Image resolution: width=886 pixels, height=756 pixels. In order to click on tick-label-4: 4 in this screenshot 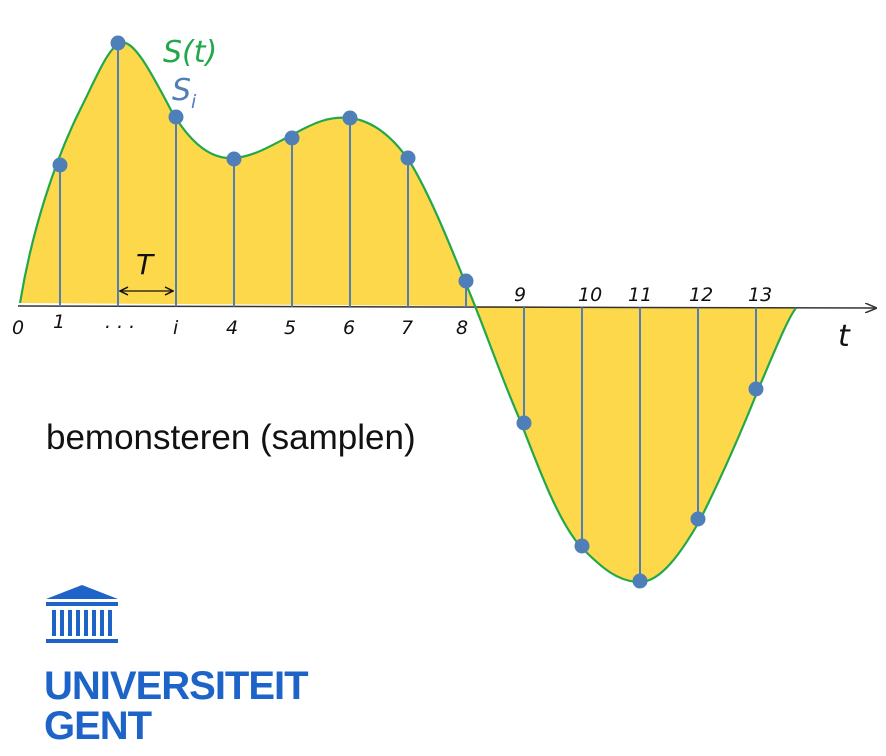, I will do `click(232, 328)`.